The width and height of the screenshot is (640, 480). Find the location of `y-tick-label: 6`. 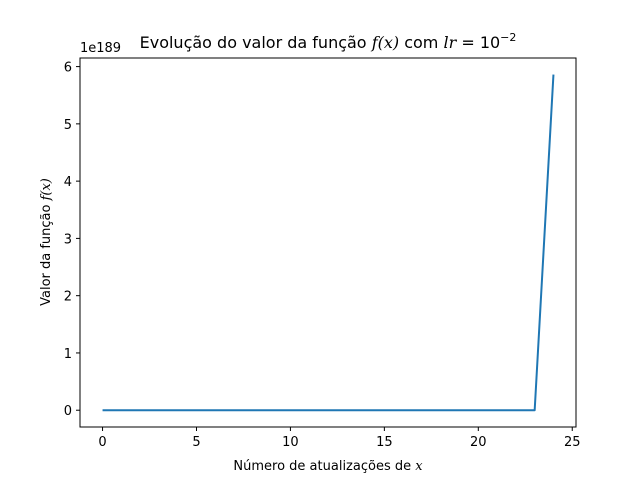

y-tick-label: 6 is located at coordinates (68, 68).